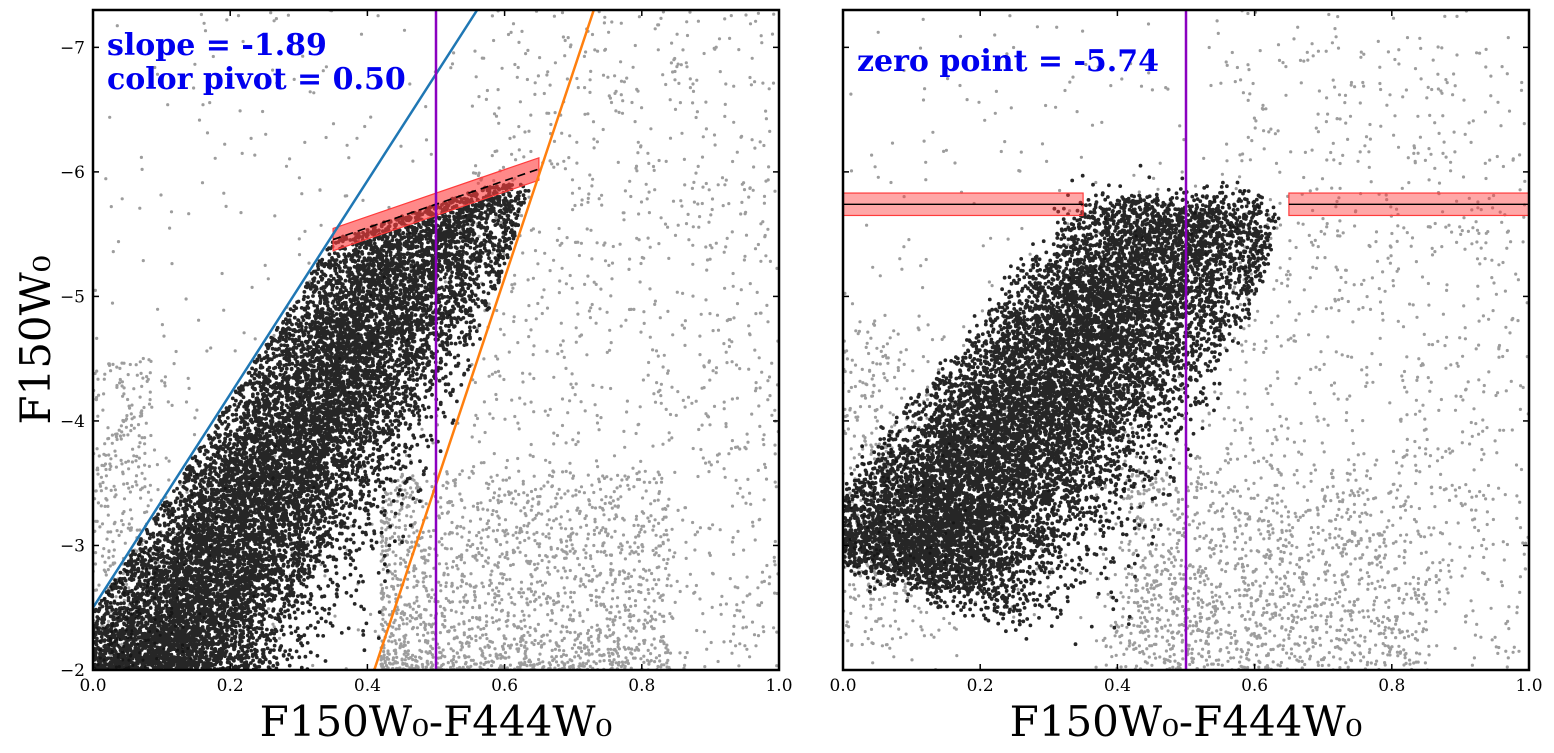 The width and height of the screenshot is (1554, 753). Describe the element at coordinates (1186, 721) in the screenshot. I see `right-x-axis-title: F150W₀-F444W₀` at that location.